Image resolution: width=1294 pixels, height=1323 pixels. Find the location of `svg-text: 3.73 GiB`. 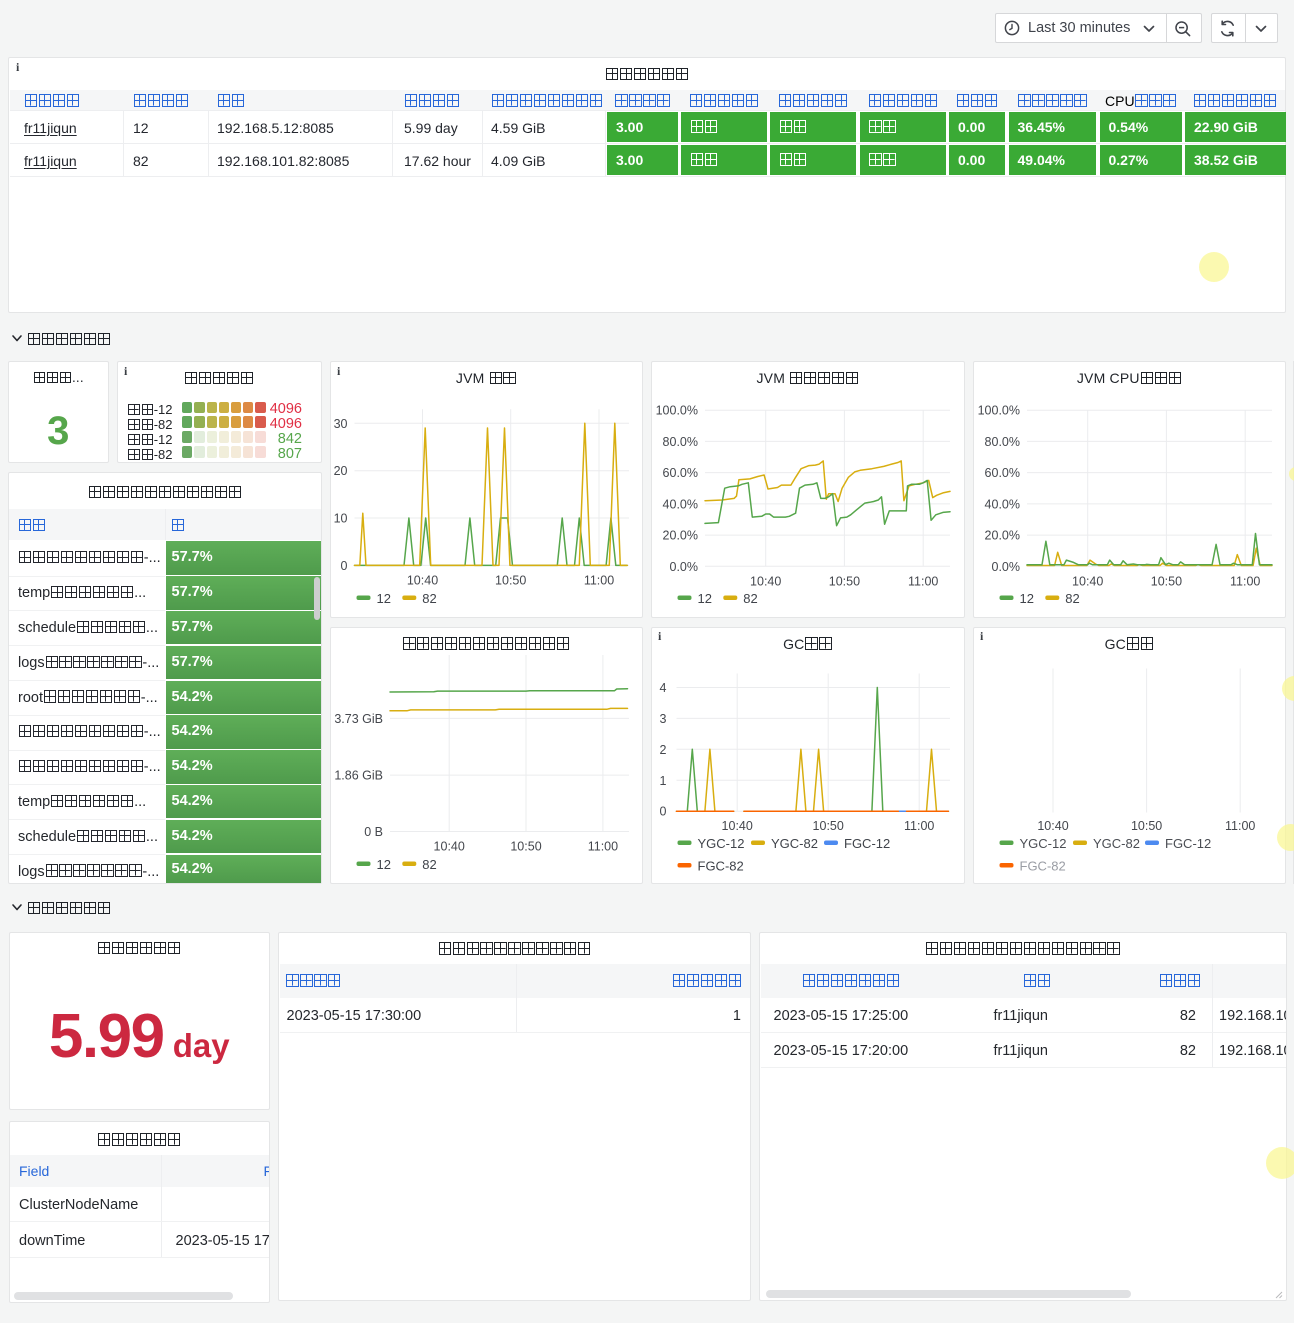

svg-text: 3.73 GiB is located at coordinates (358, 718).